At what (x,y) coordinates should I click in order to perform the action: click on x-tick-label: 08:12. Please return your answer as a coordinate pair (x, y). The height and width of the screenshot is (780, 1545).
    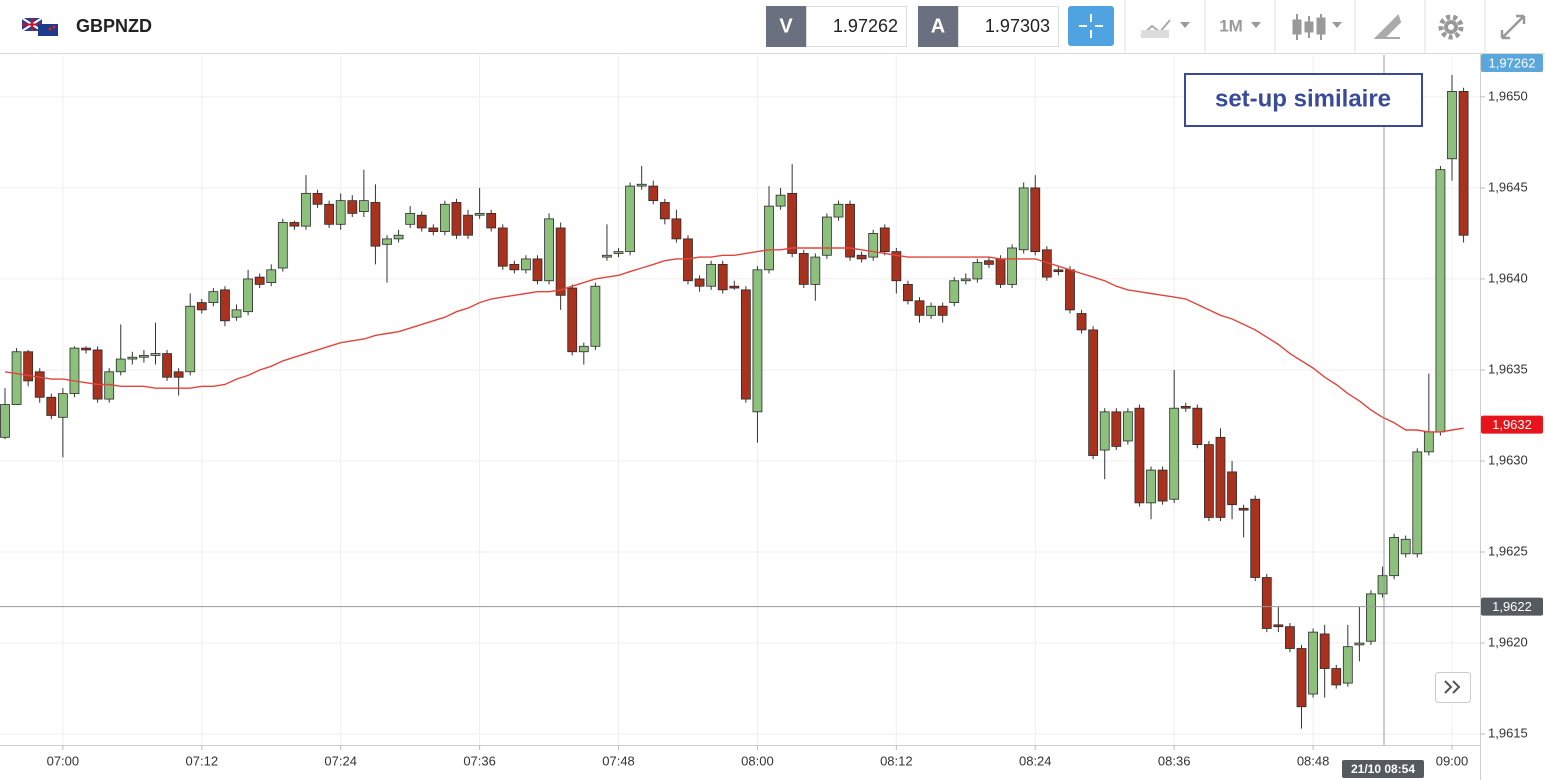
    Looking at the image, I should click on (896, 760).